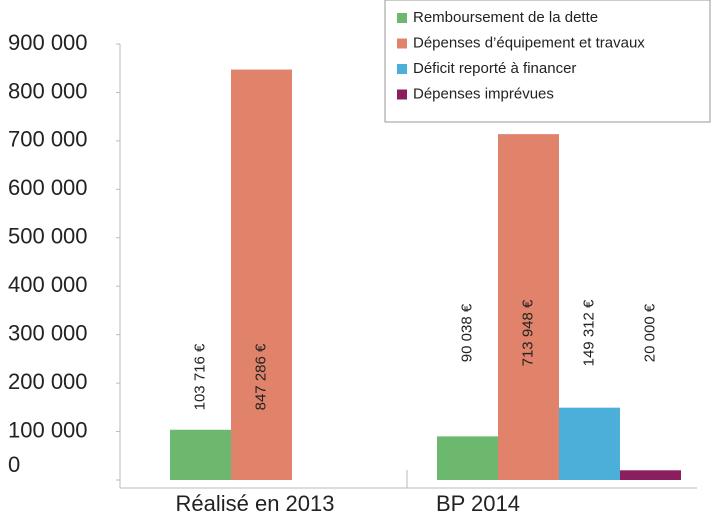 Image resolution: width=711 pixels, height=522 pixels. What do you see at coordinates (48, 236) in the screenshot?
I see `y-tick-label: 500 000` at bounding box center [48, 236].